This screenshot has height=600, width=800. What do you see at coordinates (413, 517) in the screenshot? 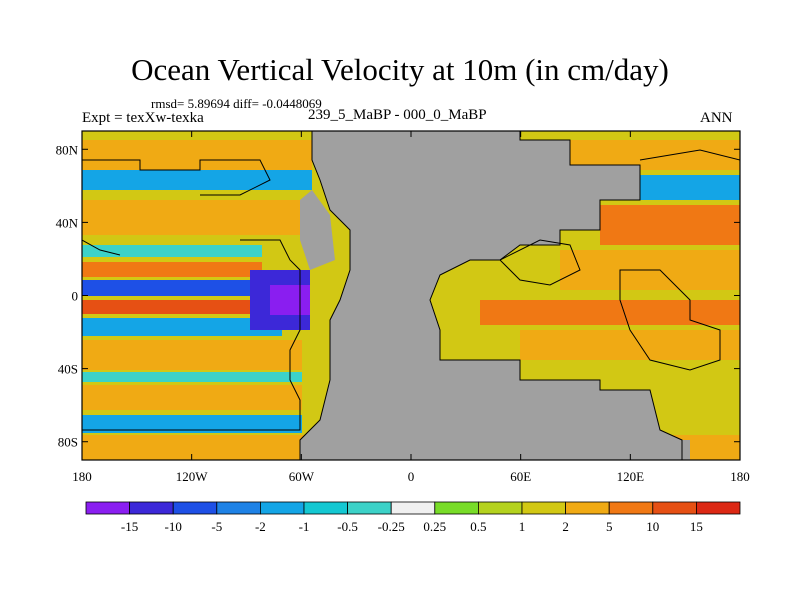
I see `colorbar: -15 -10 -5 -2 -1 -0.5 -0.25 0.25 0.5 1 2 5 10 15` at bounding box center [413, 517].